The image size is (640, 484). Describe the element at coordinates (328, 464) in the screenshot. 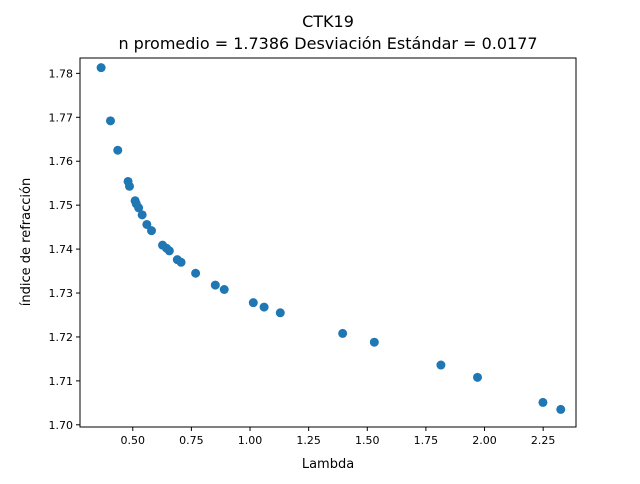

I see `x-axis-label: Lambda` at that location.